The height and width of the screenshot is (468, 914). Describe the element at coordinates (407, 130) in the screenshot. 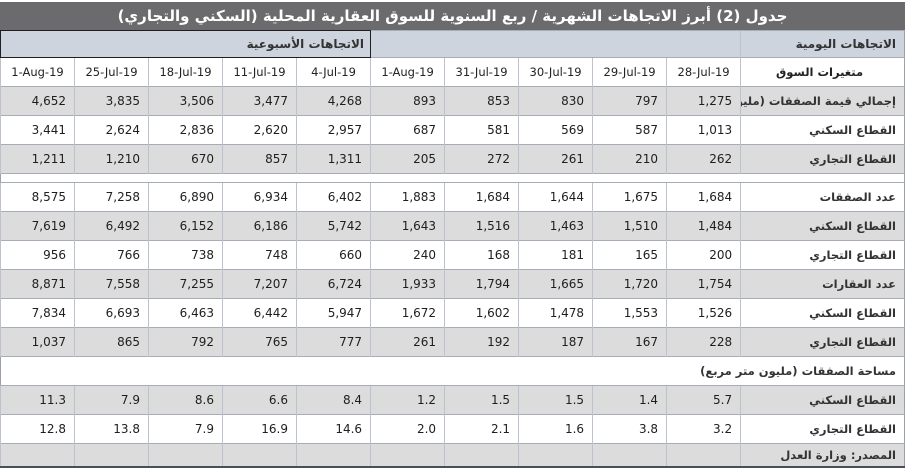

I see `value-cell: 687` at that location.